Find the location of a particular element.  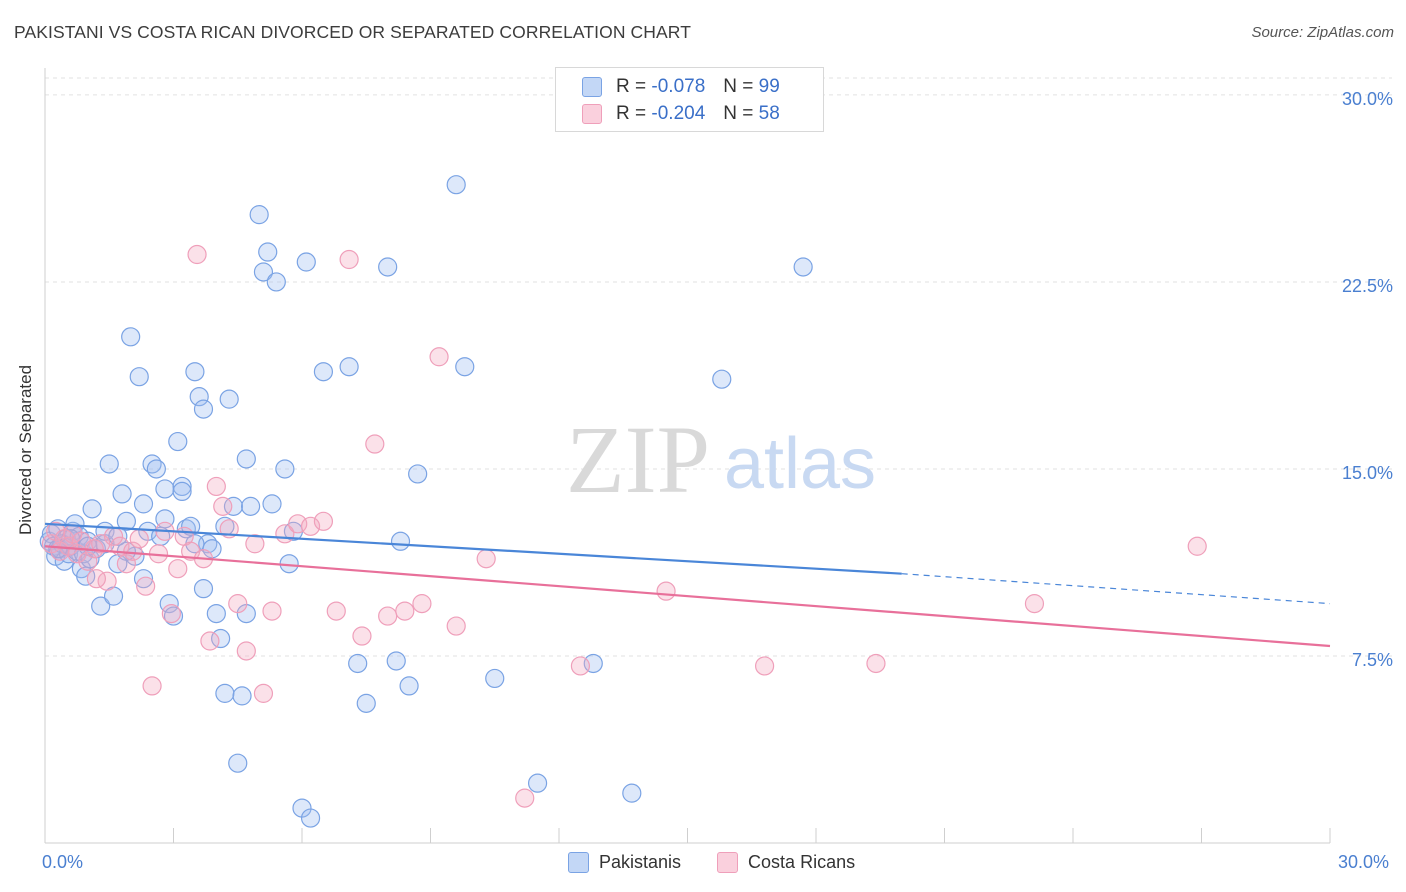

y-tick-label: 22.5% is located at coordinates (1367, 286).